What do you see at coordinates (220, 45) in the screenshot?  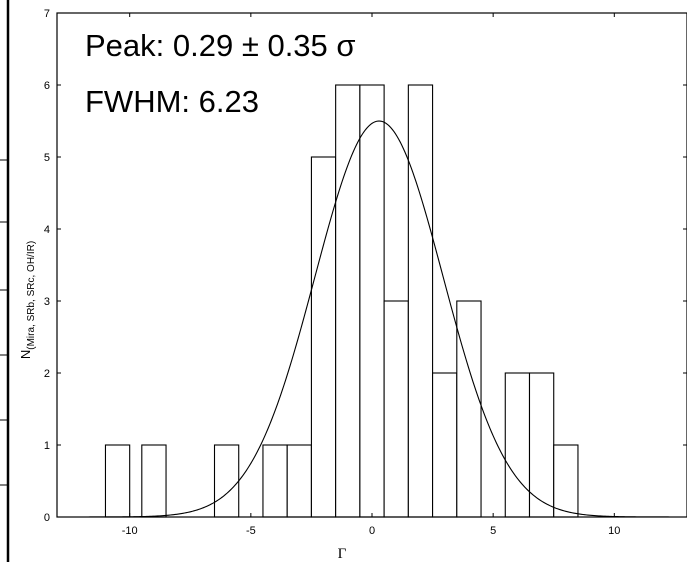 I see `peak-annotation: Peak: 0.29 ± 0.35 σ` at bounding box center [220, 45].